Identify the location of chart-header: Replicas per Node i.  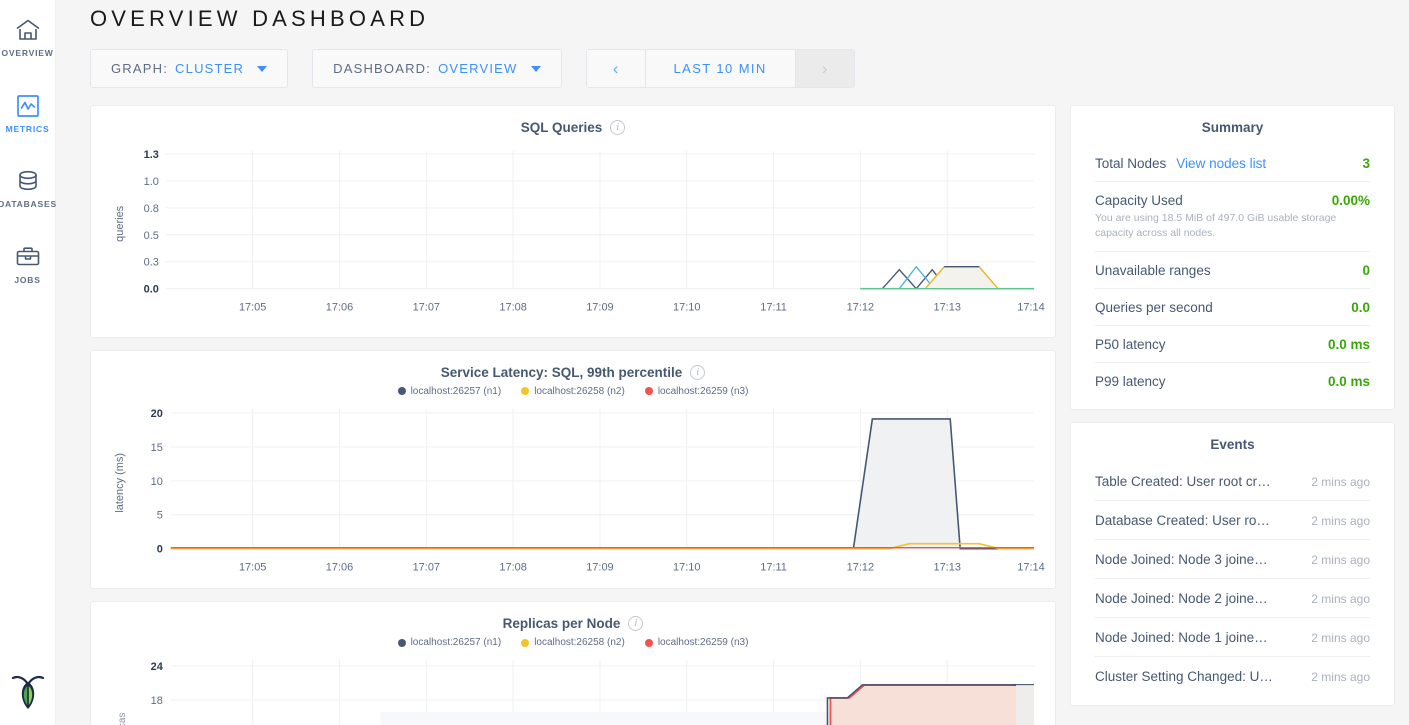
(573, 624).